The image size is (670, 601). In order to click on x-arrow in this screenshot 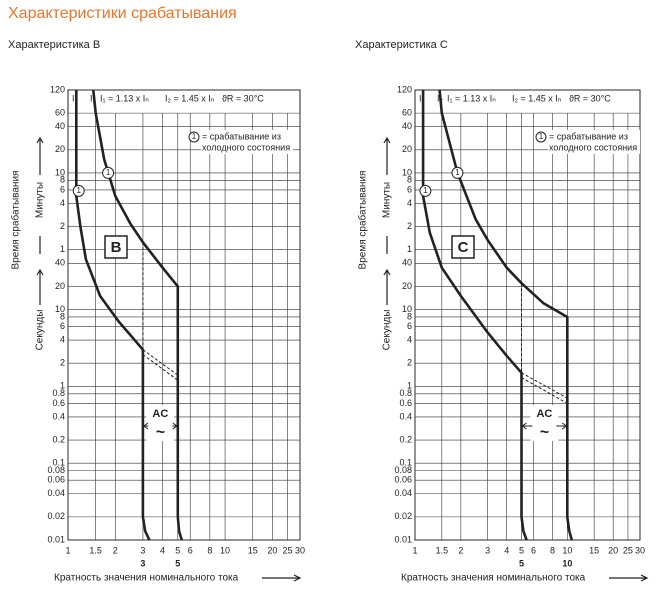, I will do `click(282, 578)`.